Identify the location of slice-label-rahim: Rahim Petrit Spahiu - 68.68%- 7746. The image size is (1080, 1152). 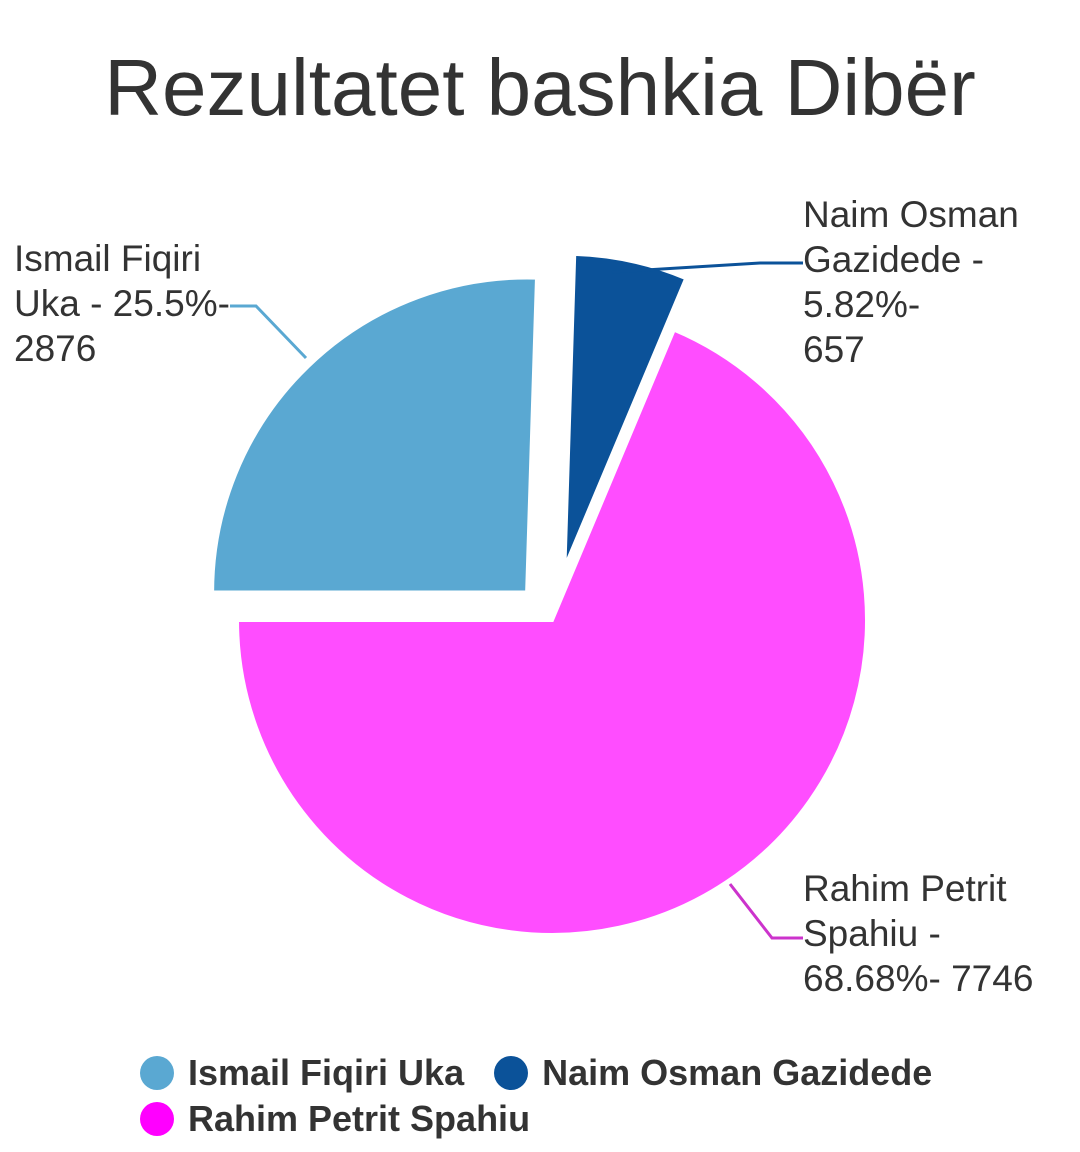
(918, 933).